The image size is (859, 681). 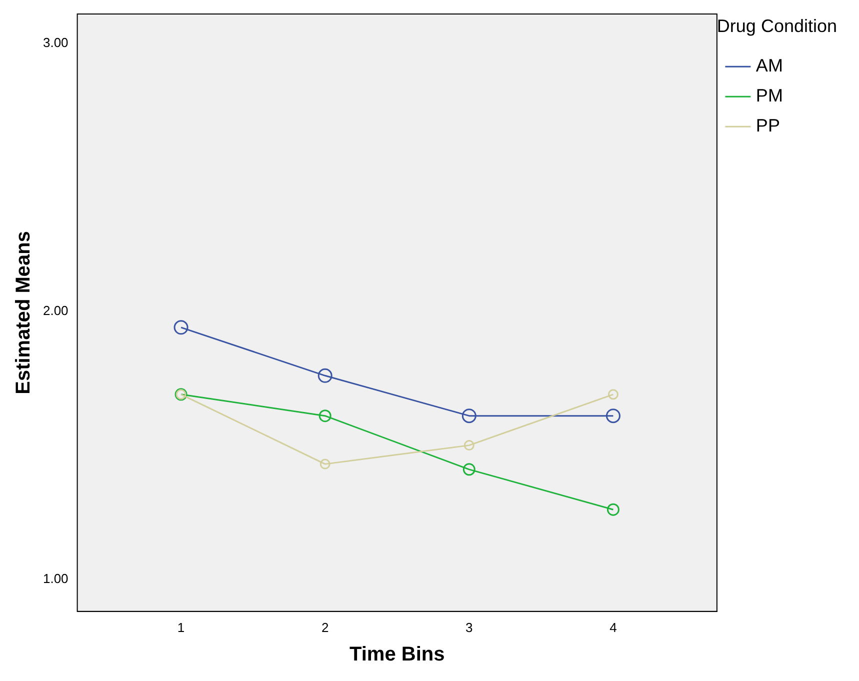 I want to click on legend-title: Drug Condition, so click(x=777, y=26).